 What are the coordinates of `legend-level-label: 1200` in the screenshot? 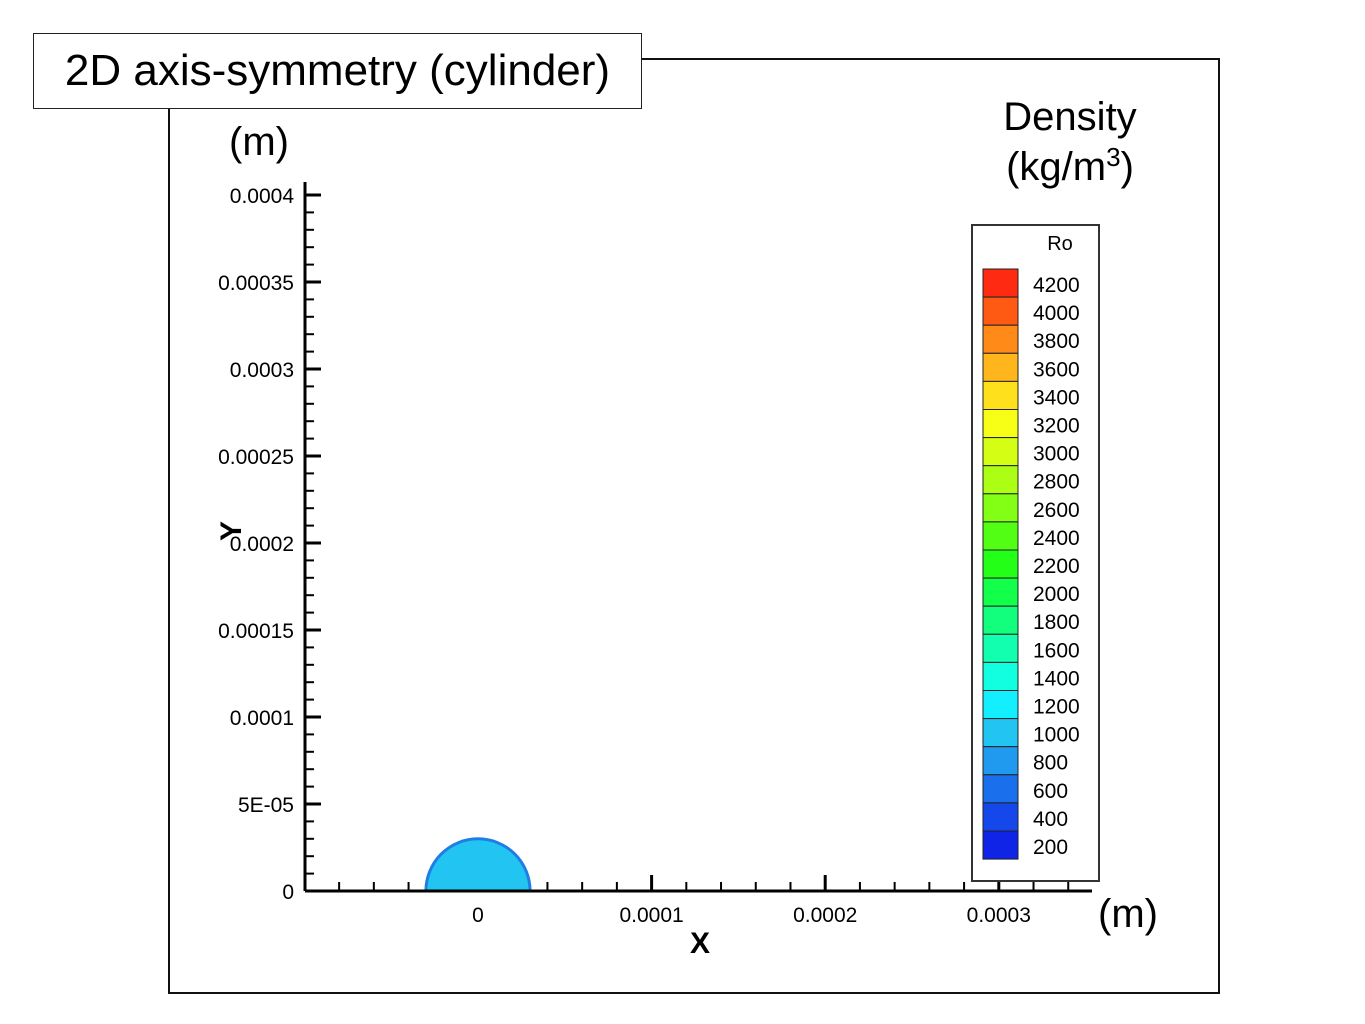 It's located at (1056, 707).